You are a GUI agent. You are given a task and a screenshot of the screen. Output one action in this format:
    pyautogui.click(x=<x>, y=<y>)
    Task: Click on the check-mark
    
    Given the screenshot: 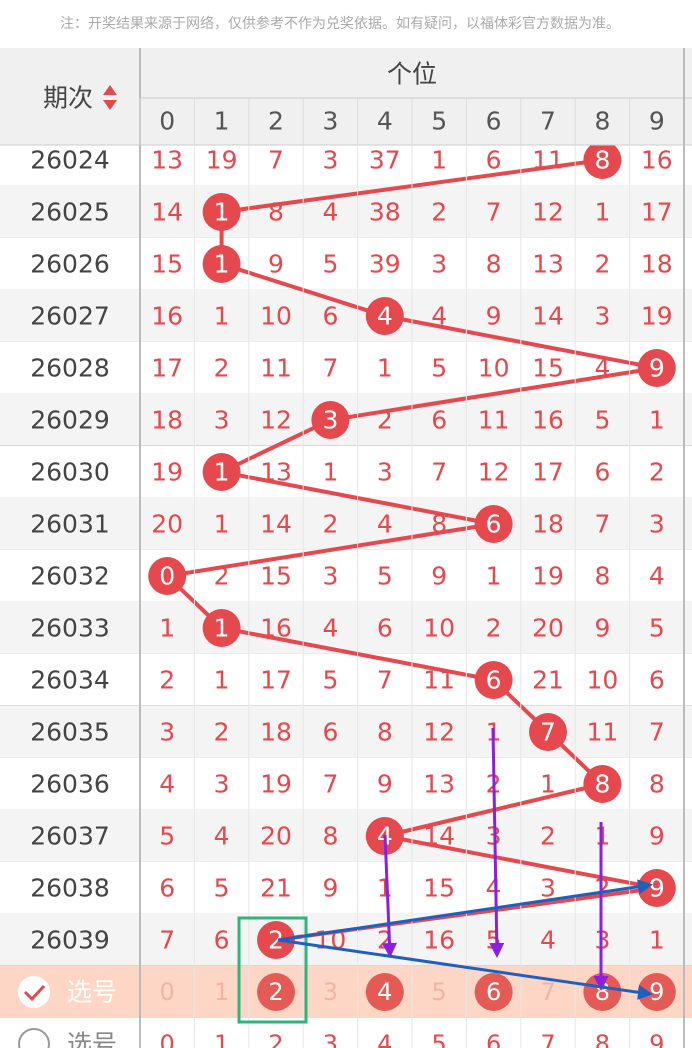 What is the action you would take?
    pyautogui.click(x=34, y=993)
    